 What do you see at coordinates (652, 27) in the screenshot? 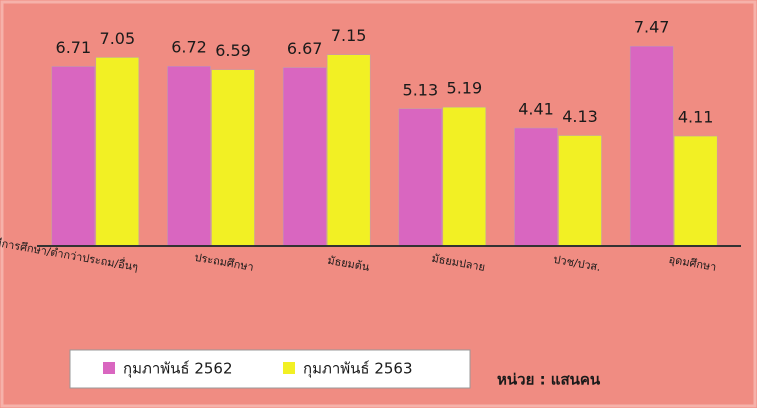
I see `value-label: 7.47` at bounding box center [652, 27].